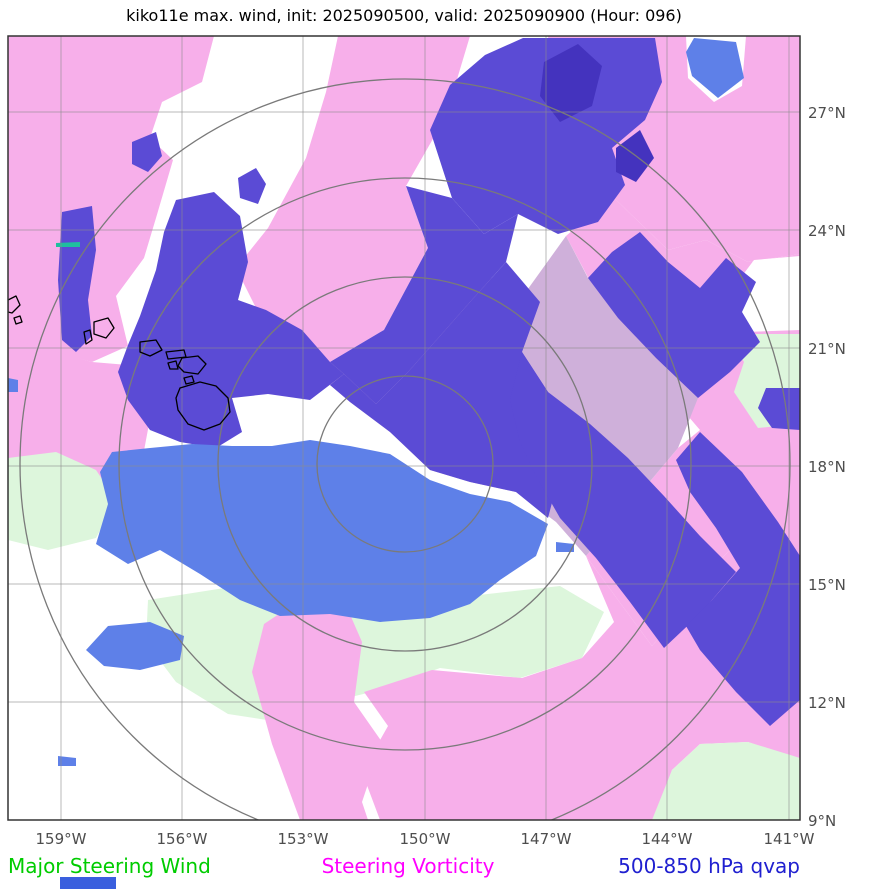 This screenshot has width=873, height=891. I want to click on region-blue-main-blob, so click(322, 531).